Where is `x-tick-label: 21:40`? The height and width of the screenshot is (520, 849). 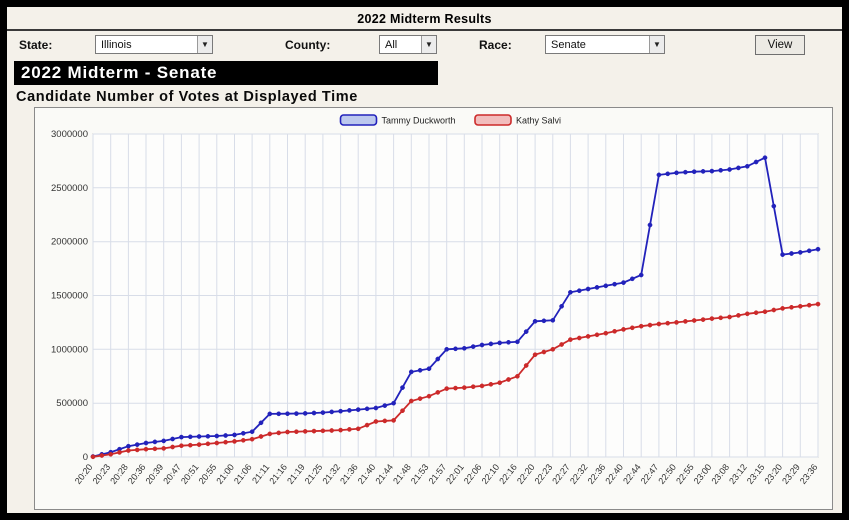 x-tick-label: 21:40 is located at coordinates (367, 474).